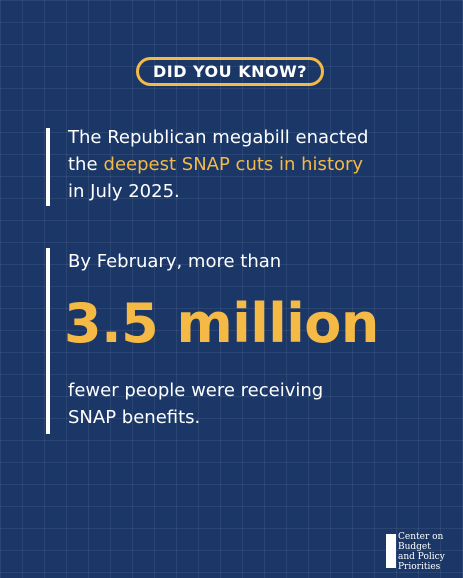 The image size is (463, 578). Describe the element at coordinates (124, 191) in the screenshot. I see `statement-line: in July 2025.` at that location.